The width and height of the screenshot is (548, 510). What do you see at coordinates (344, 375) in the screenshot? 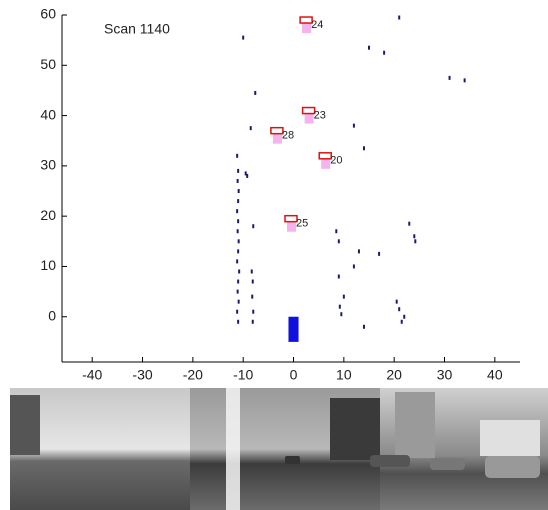
I see `x-tick-label: 10` at bounding box center [344, 375].